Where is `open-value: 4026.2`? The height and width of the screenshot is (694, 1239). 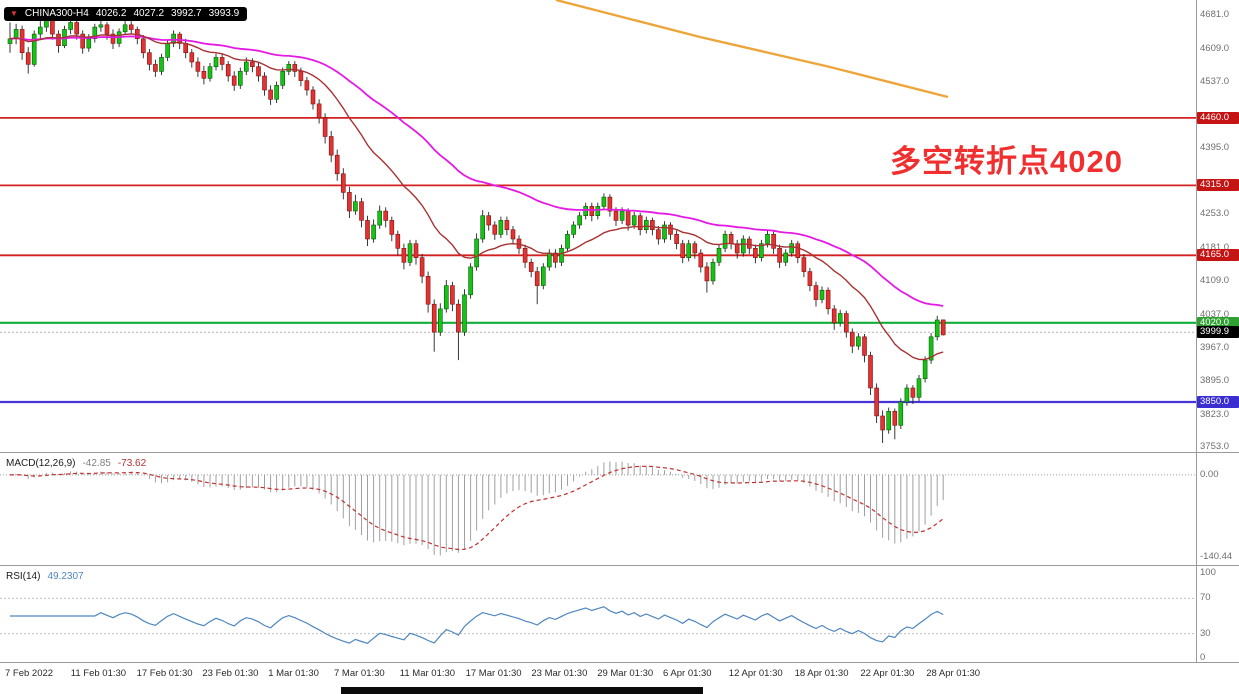
open-value: 4026.2 is located at coordinates (111, 13).